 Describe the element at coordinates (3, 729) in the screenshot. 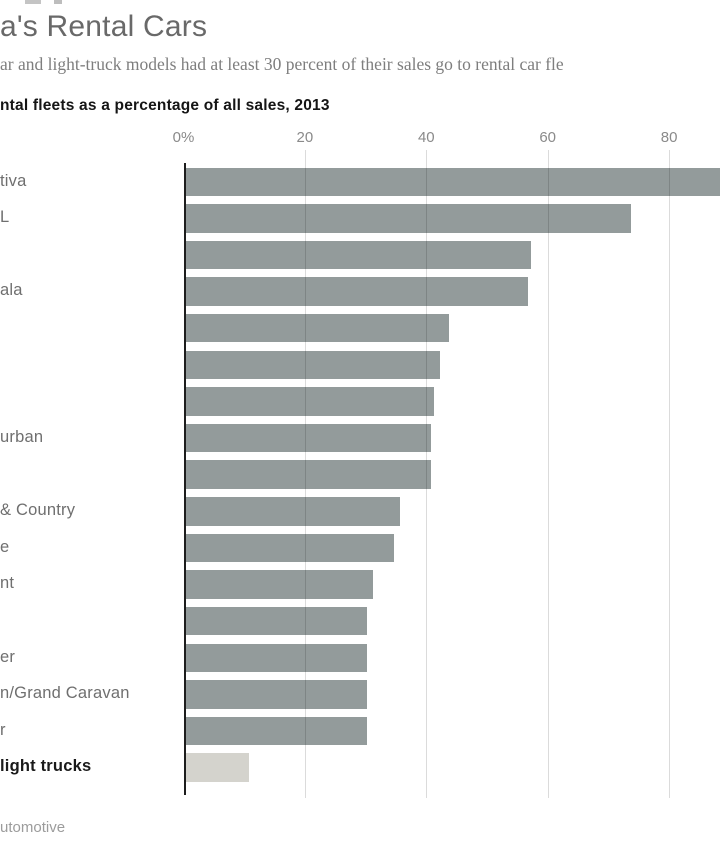

I see `bar-label-row-16: r` at that location.